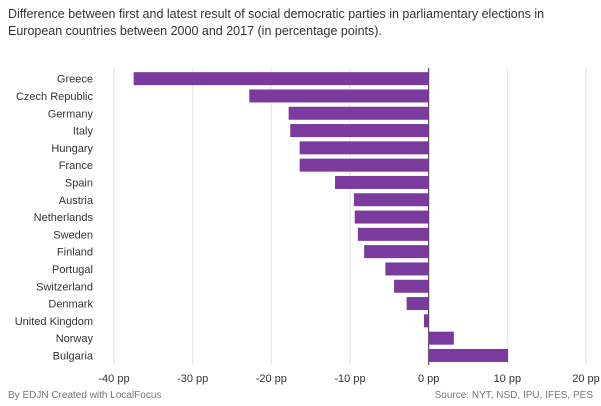  Describe the element at coordinates (72, 149) in the screenshot. I see `category-label: Hungary` at that location.